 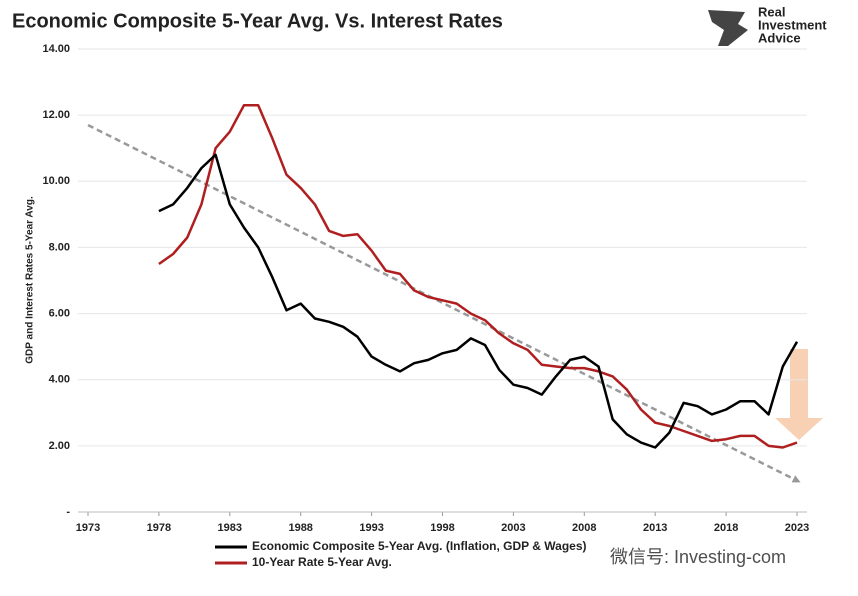 What do you see at coordinates (30, 280) in the screenshot?
I see `y-axis-label: GDP and Interest Rates 5-Year Avg.` at bounding box center [30, 280].